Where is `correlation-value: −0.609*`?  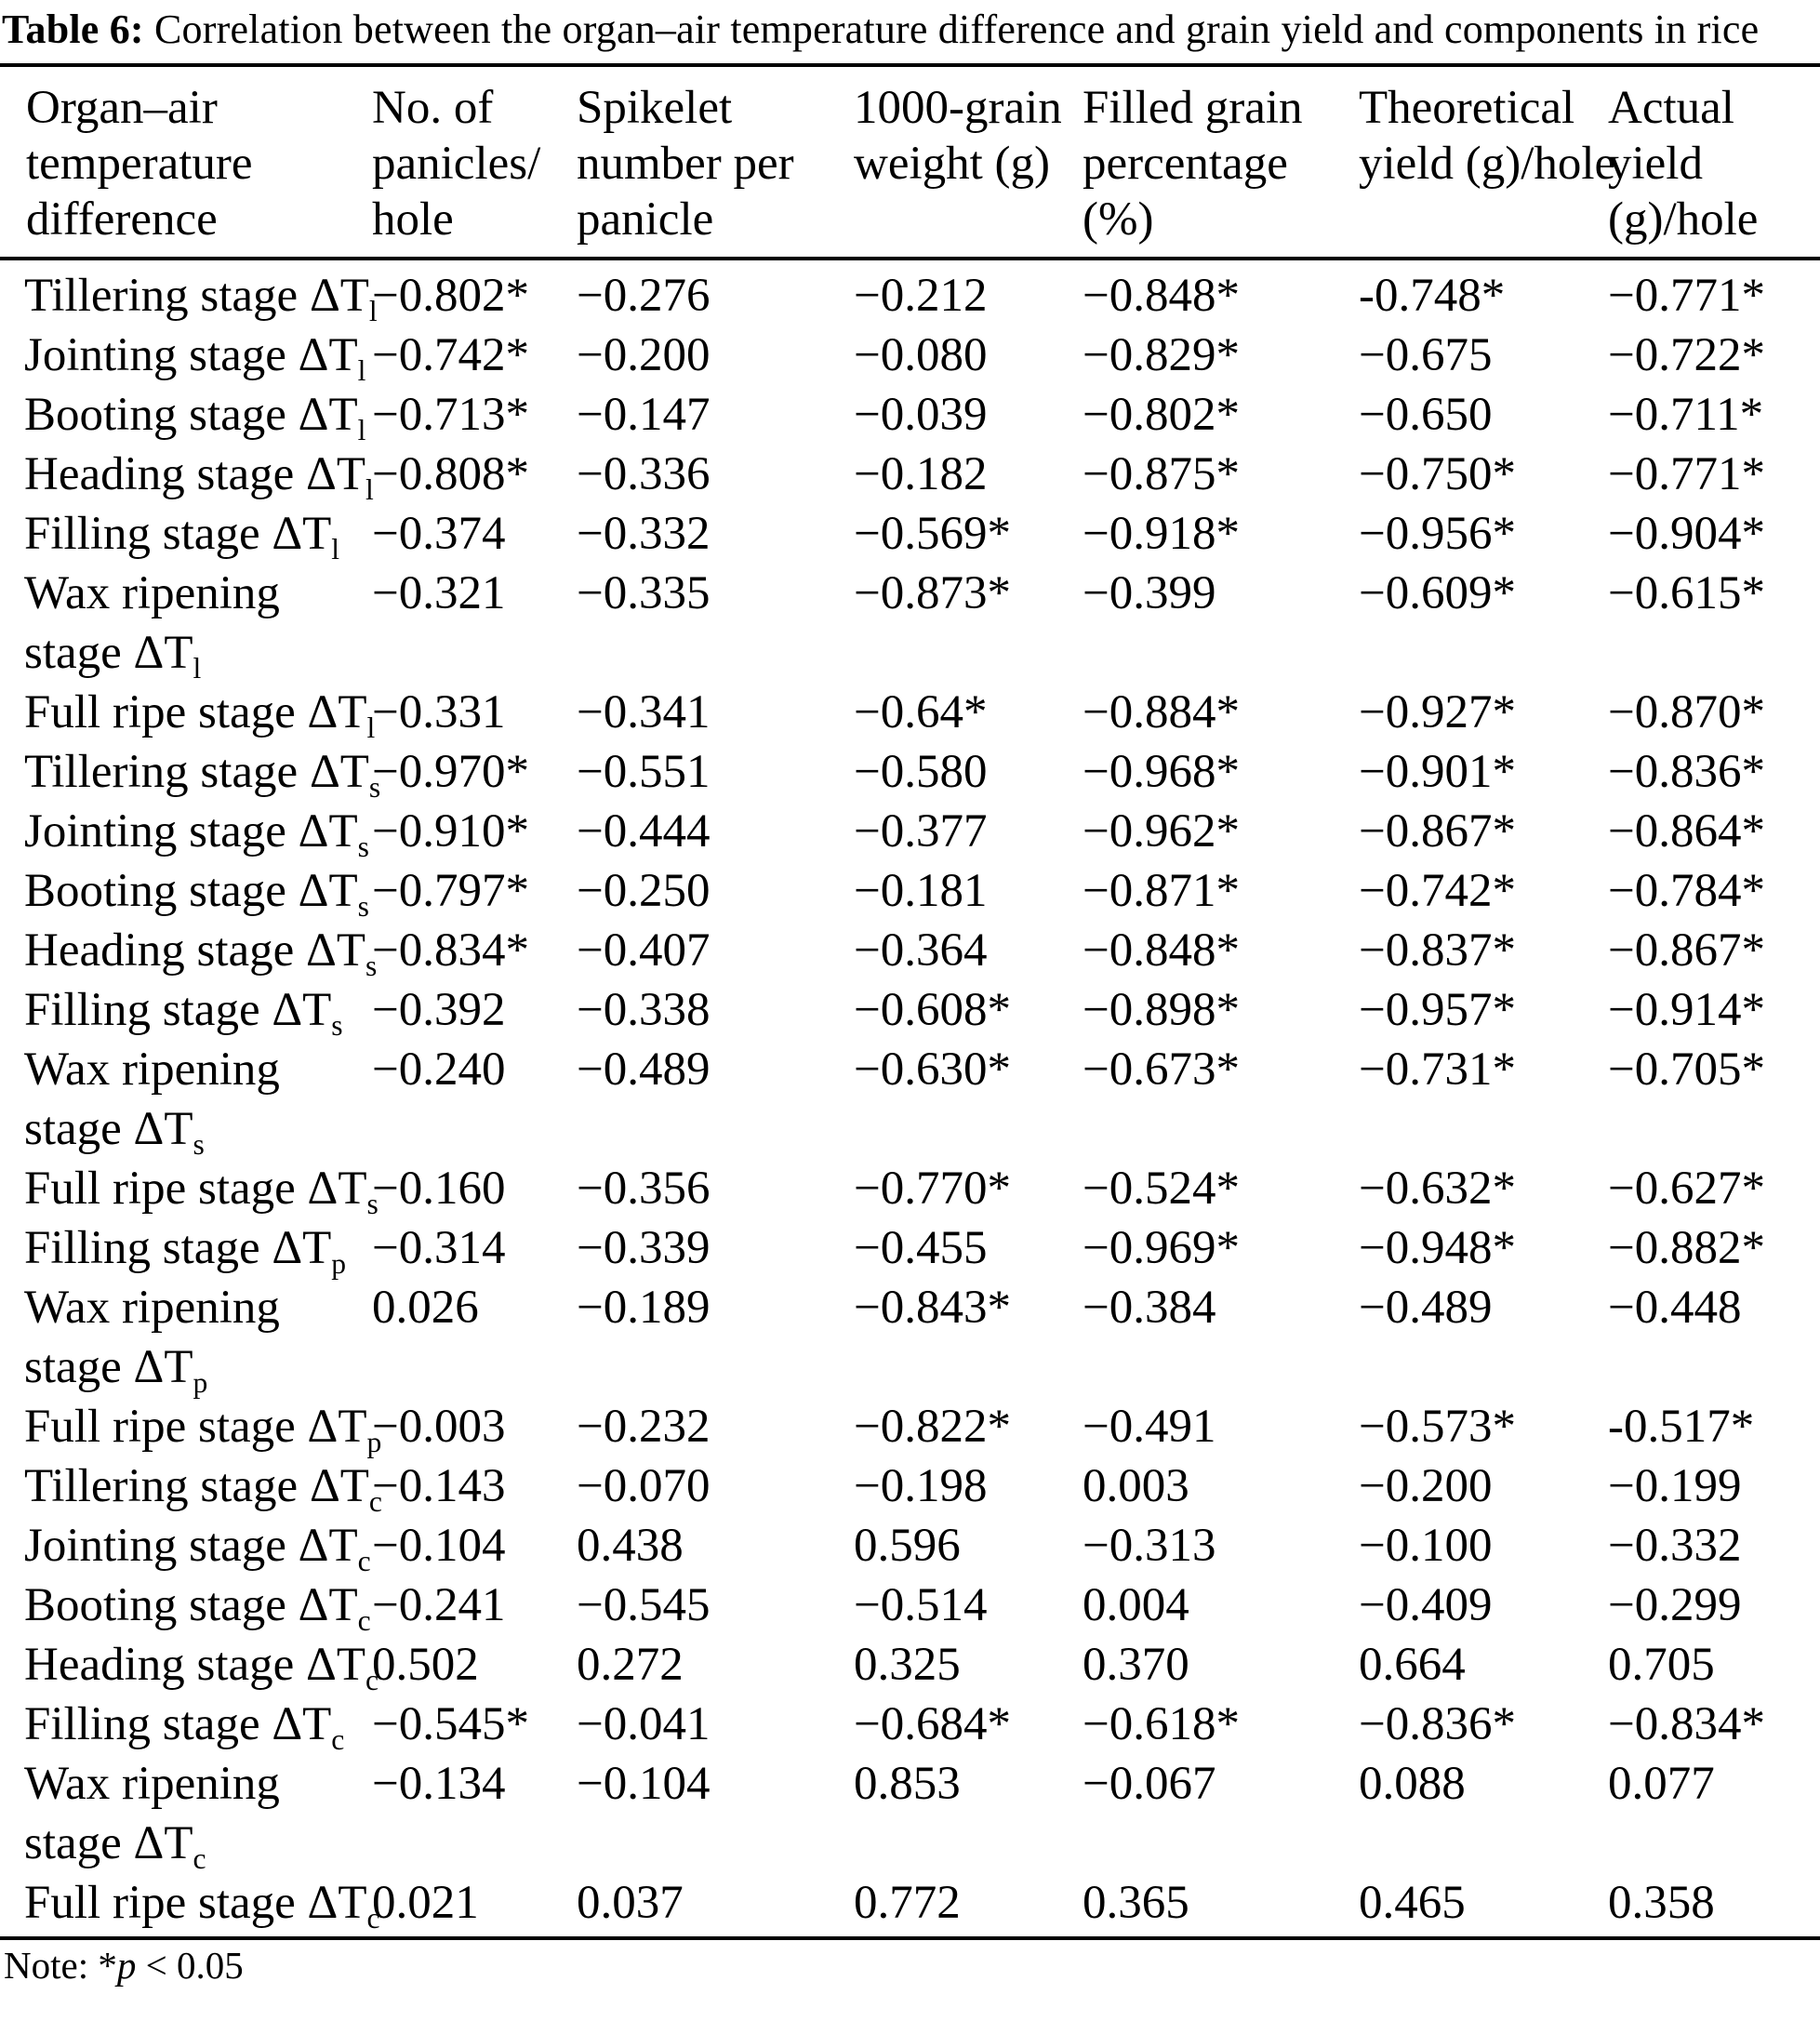 correlation-value: −0.609* is located at coordinates (1438, 593).